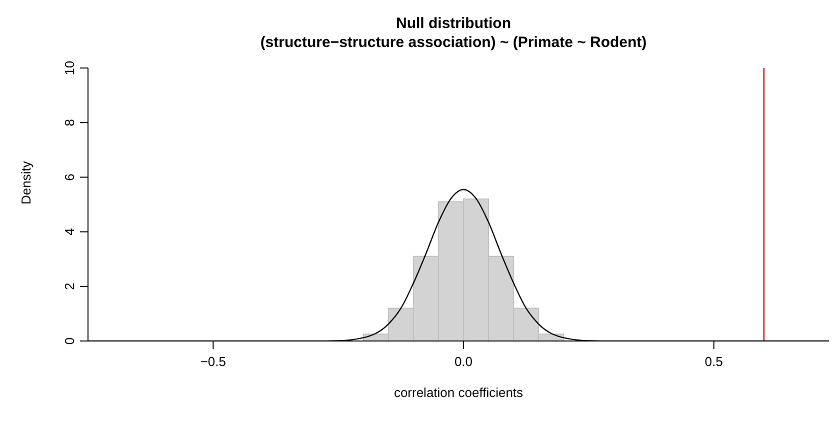  Describe the element at coordinates (26, 182) in the screenshot. I see `y-axis-title: Density` at that location.